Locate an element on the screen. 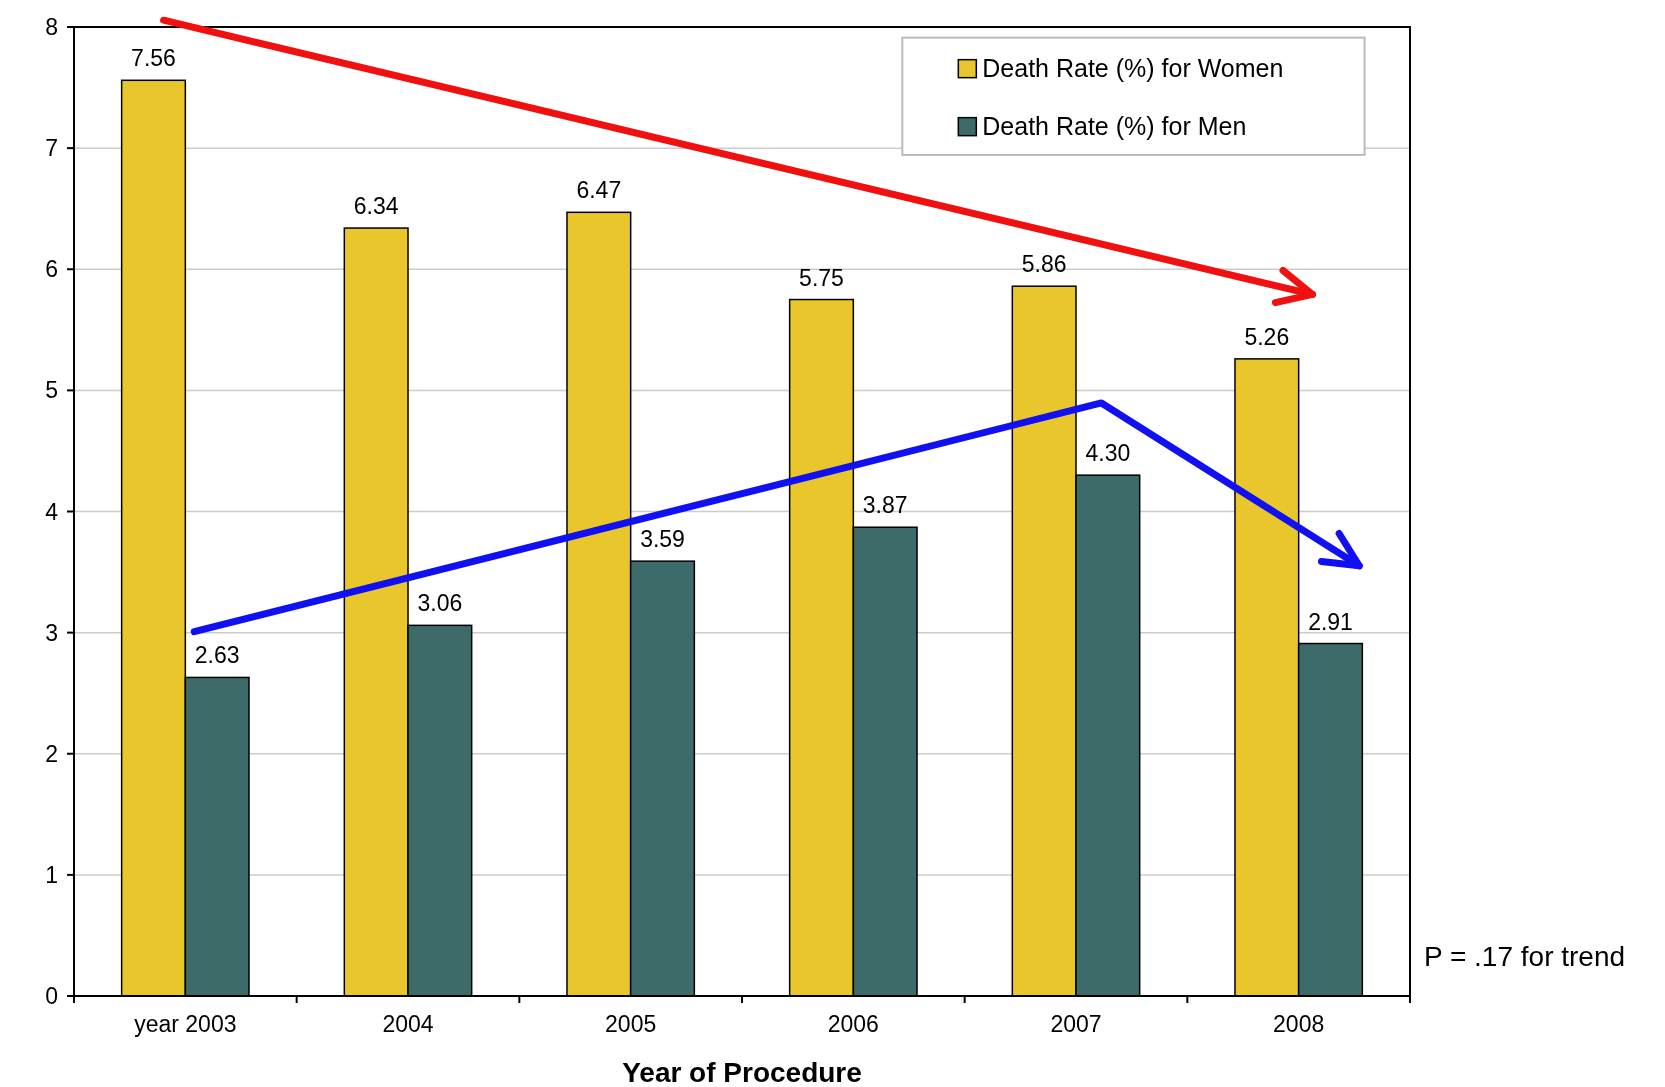 The width and height of the screenshot is (1665, 1087). x-axis-title: Year of Procedure is located at coordinates (742, 1072).